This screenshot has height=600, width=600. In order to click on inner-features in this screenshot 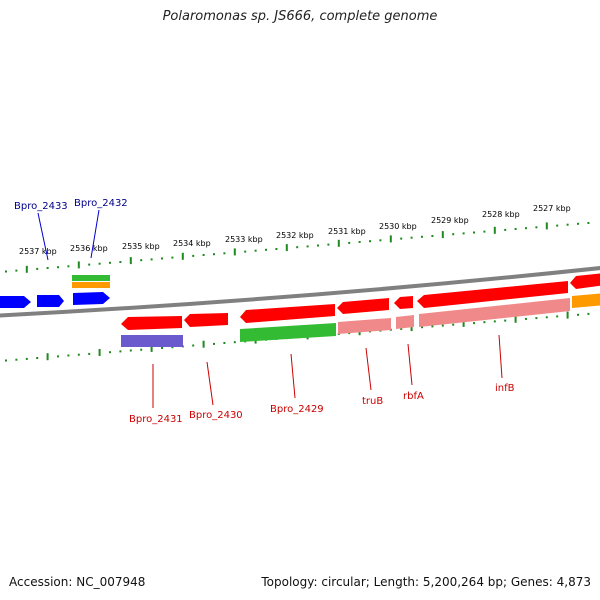, I will do `click(360, 320)`.